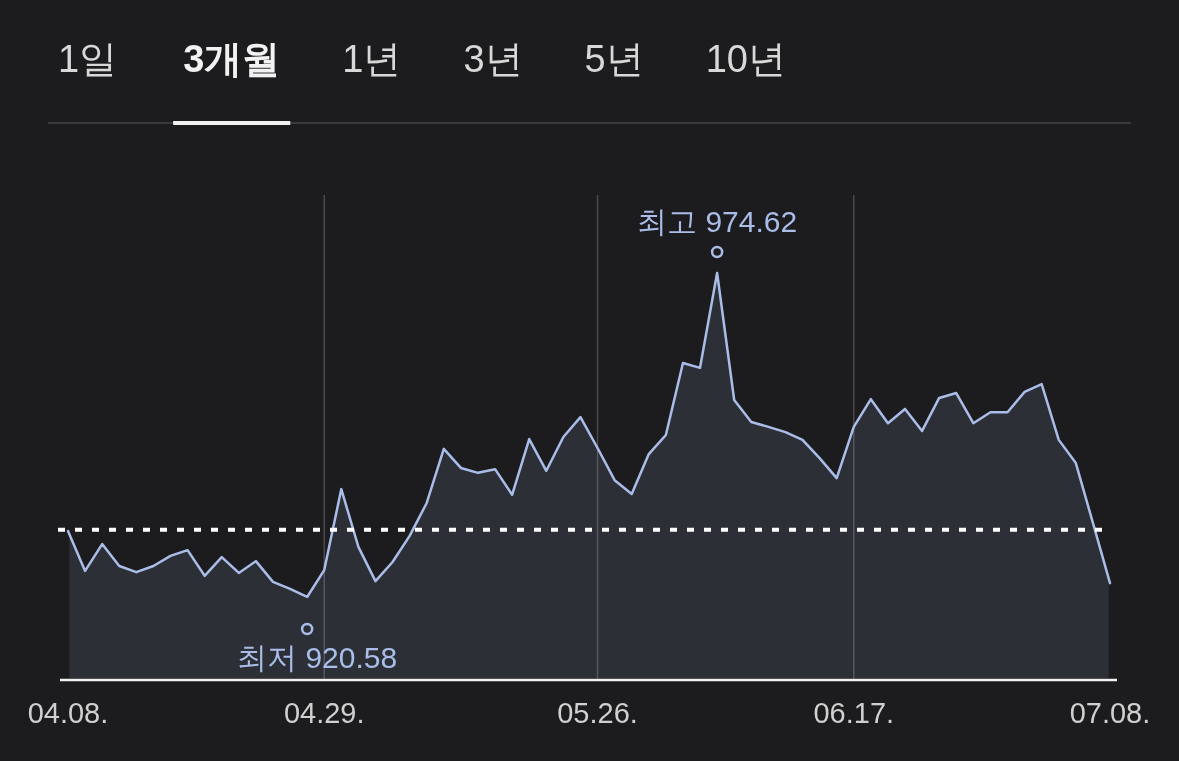  I want to click on x-tick-label: 04.08., so click(68, 713).